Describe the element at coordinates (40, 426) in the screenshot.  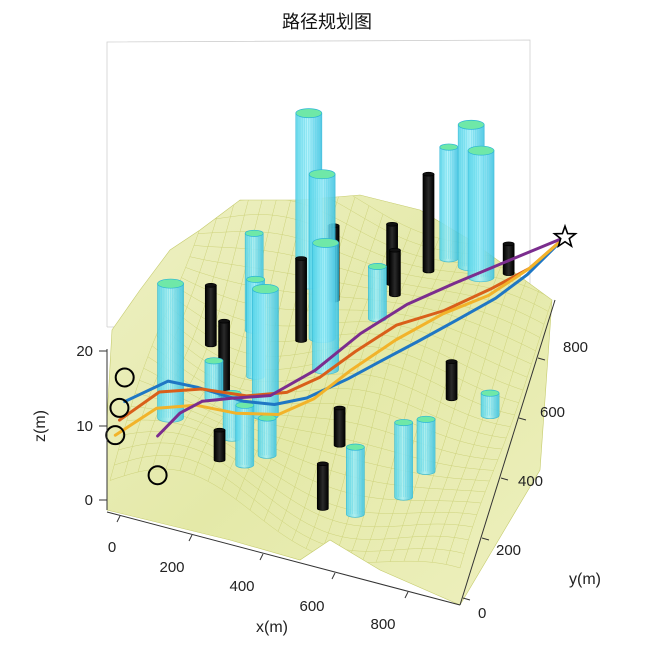
I see `z-axis-label: z(m)` at that location.